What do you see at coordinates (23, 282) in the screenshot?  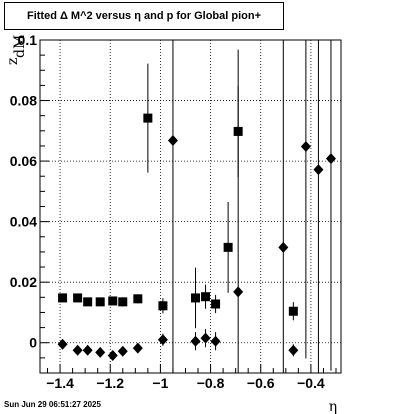 I see `y-tick-label: 0.02` at bounding box center [23, 282].